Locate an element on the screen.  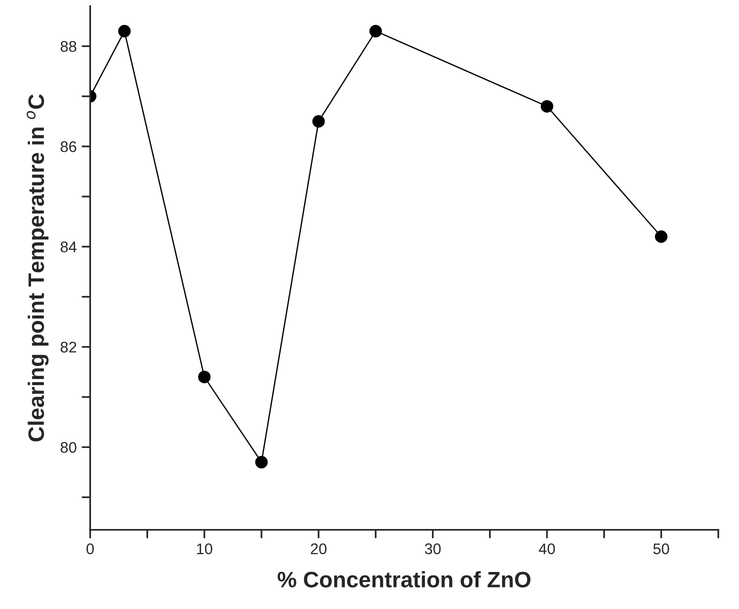
x-axis-title: % Concentration of ZnO is located at coordinates (404, 579).